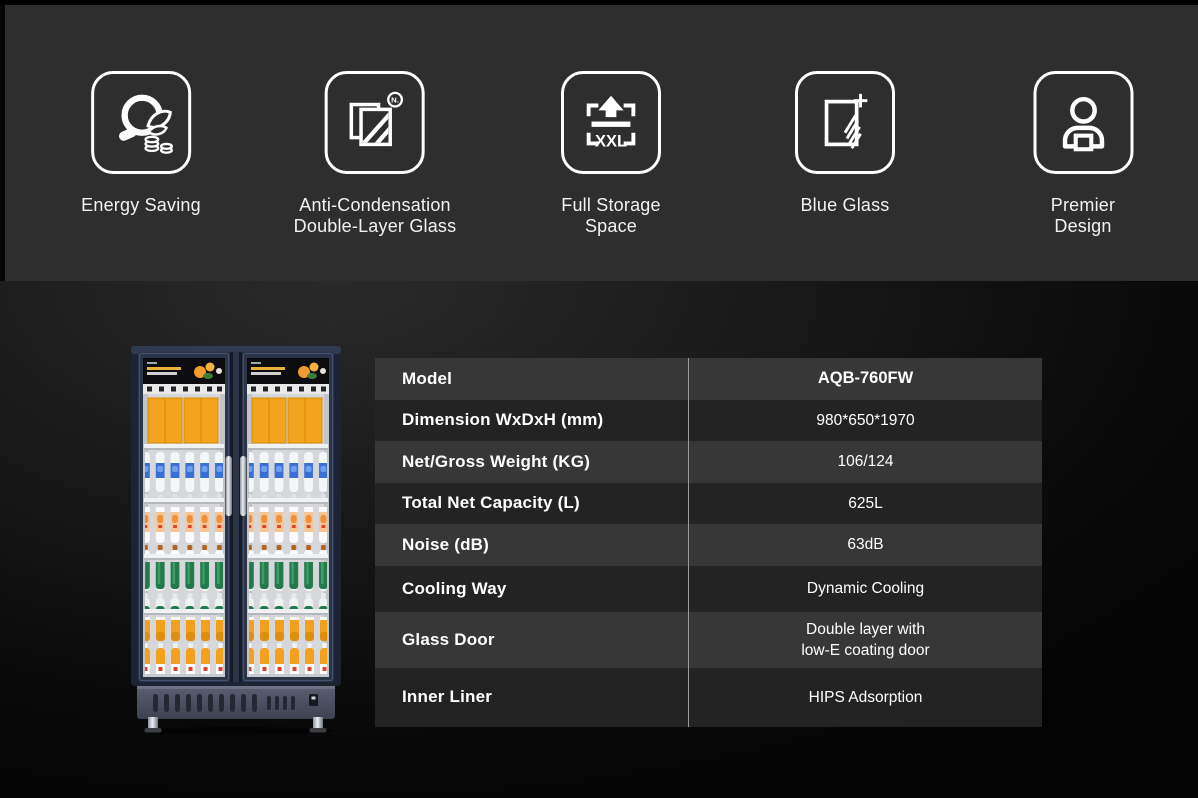 The image size is (1198, 798). Describe the element at coordinates (865, 545) in the screenshot. I see `spec-value: 63dB` at that location.